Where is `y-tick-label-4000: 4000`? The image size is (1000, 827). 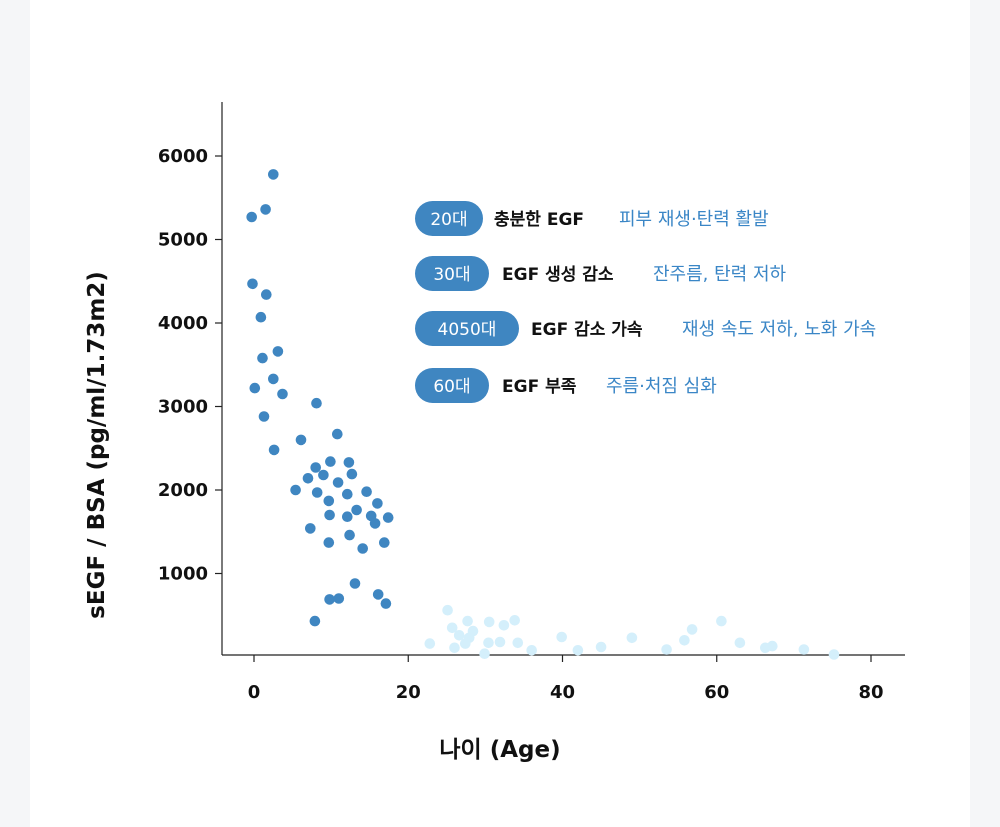
y-tick-label-4000: 4000 is located at coordinates (183, 323).